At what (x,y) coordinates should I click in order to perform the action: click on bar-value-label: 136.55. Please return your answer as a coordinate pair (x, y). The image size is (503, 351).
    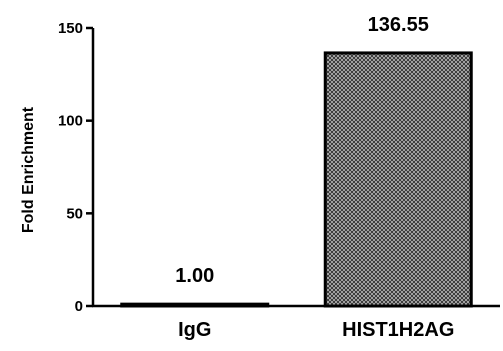
    Looking at the image, I should click on (398, 25).